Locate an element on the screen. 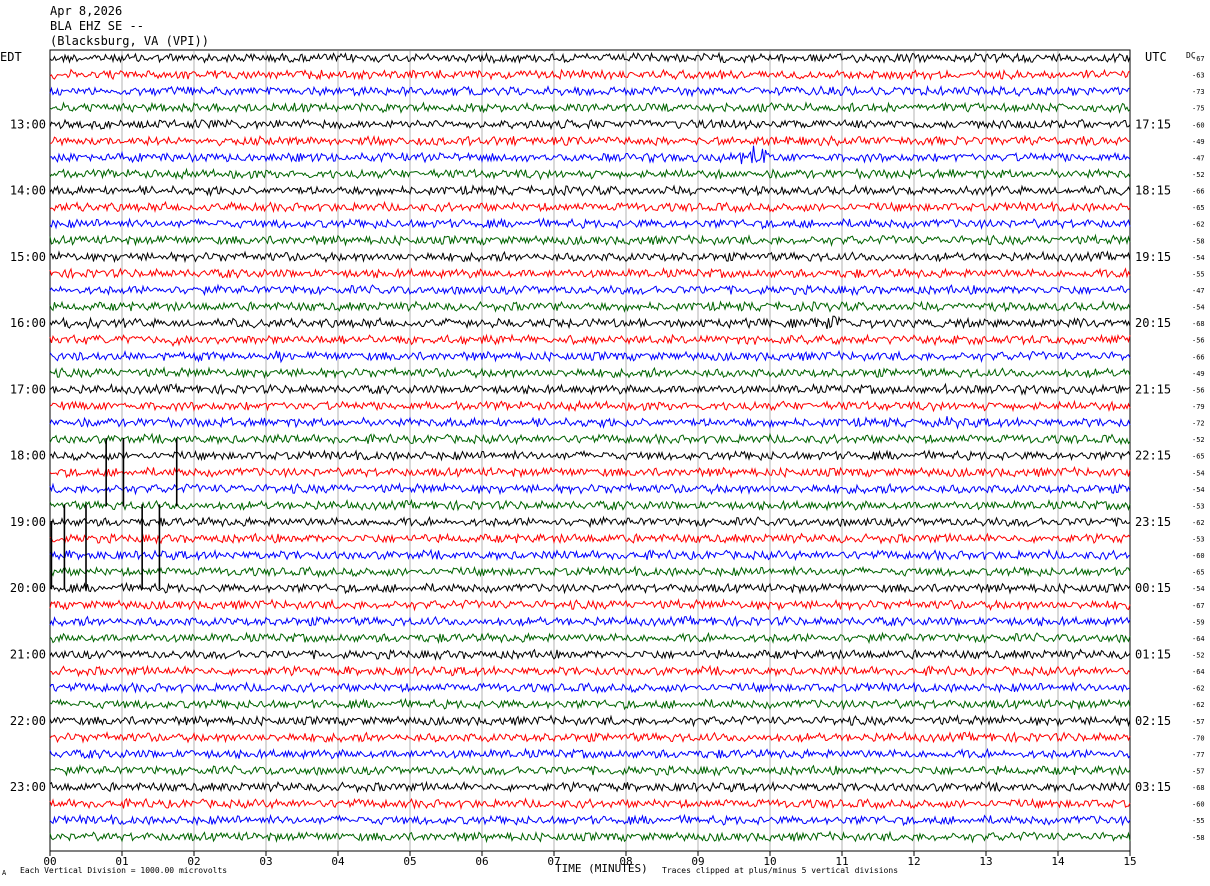 This screenshot has width=1210, height=886. x-tick-label: 01 is located at coordinates (121, 861).